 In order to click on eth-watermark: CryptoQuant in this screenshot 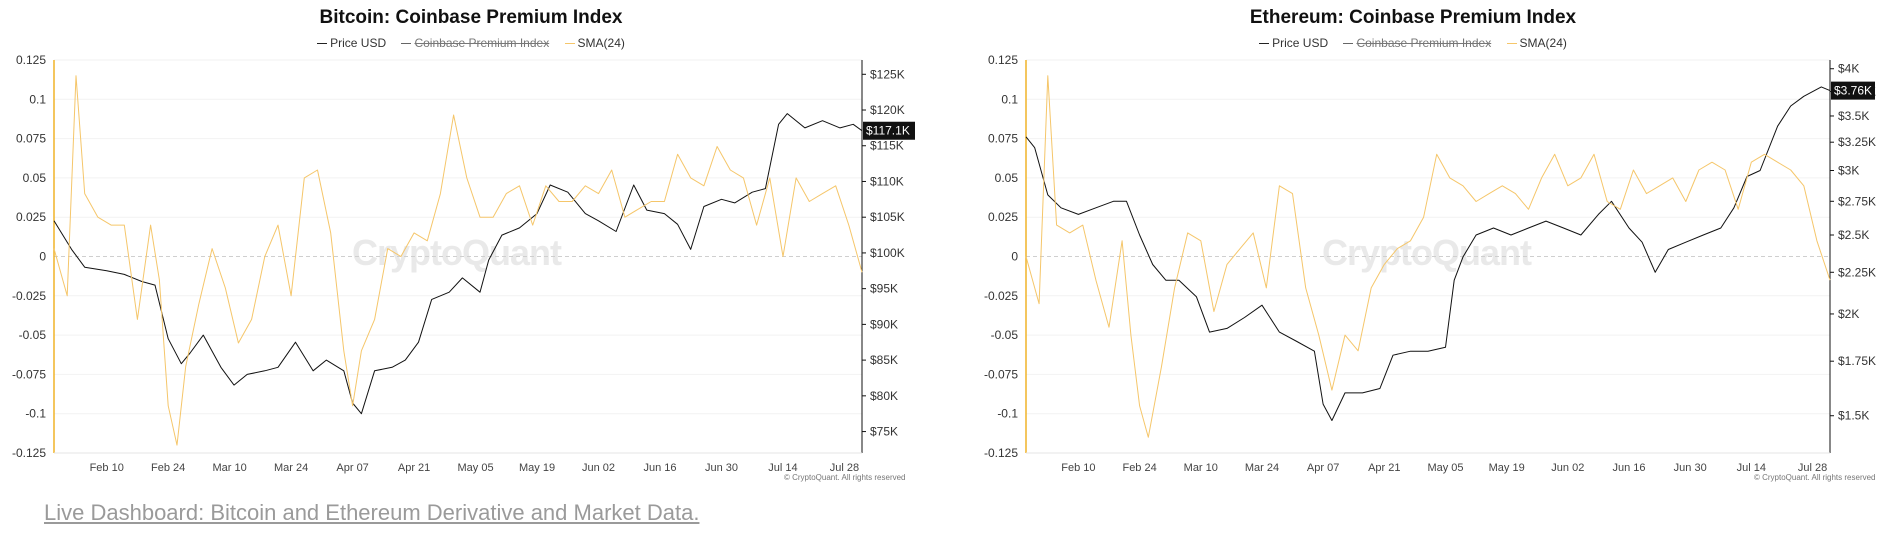, I will do `click(1427, 252)`.